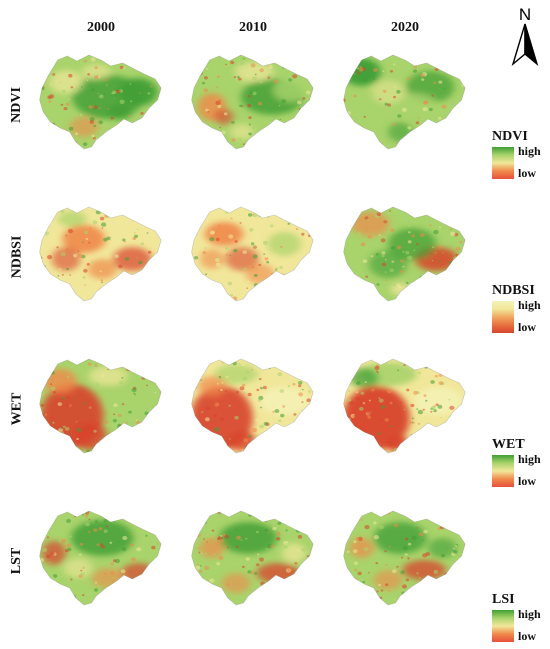  I want to click on map-ndvi-2020, so click(405, 102).